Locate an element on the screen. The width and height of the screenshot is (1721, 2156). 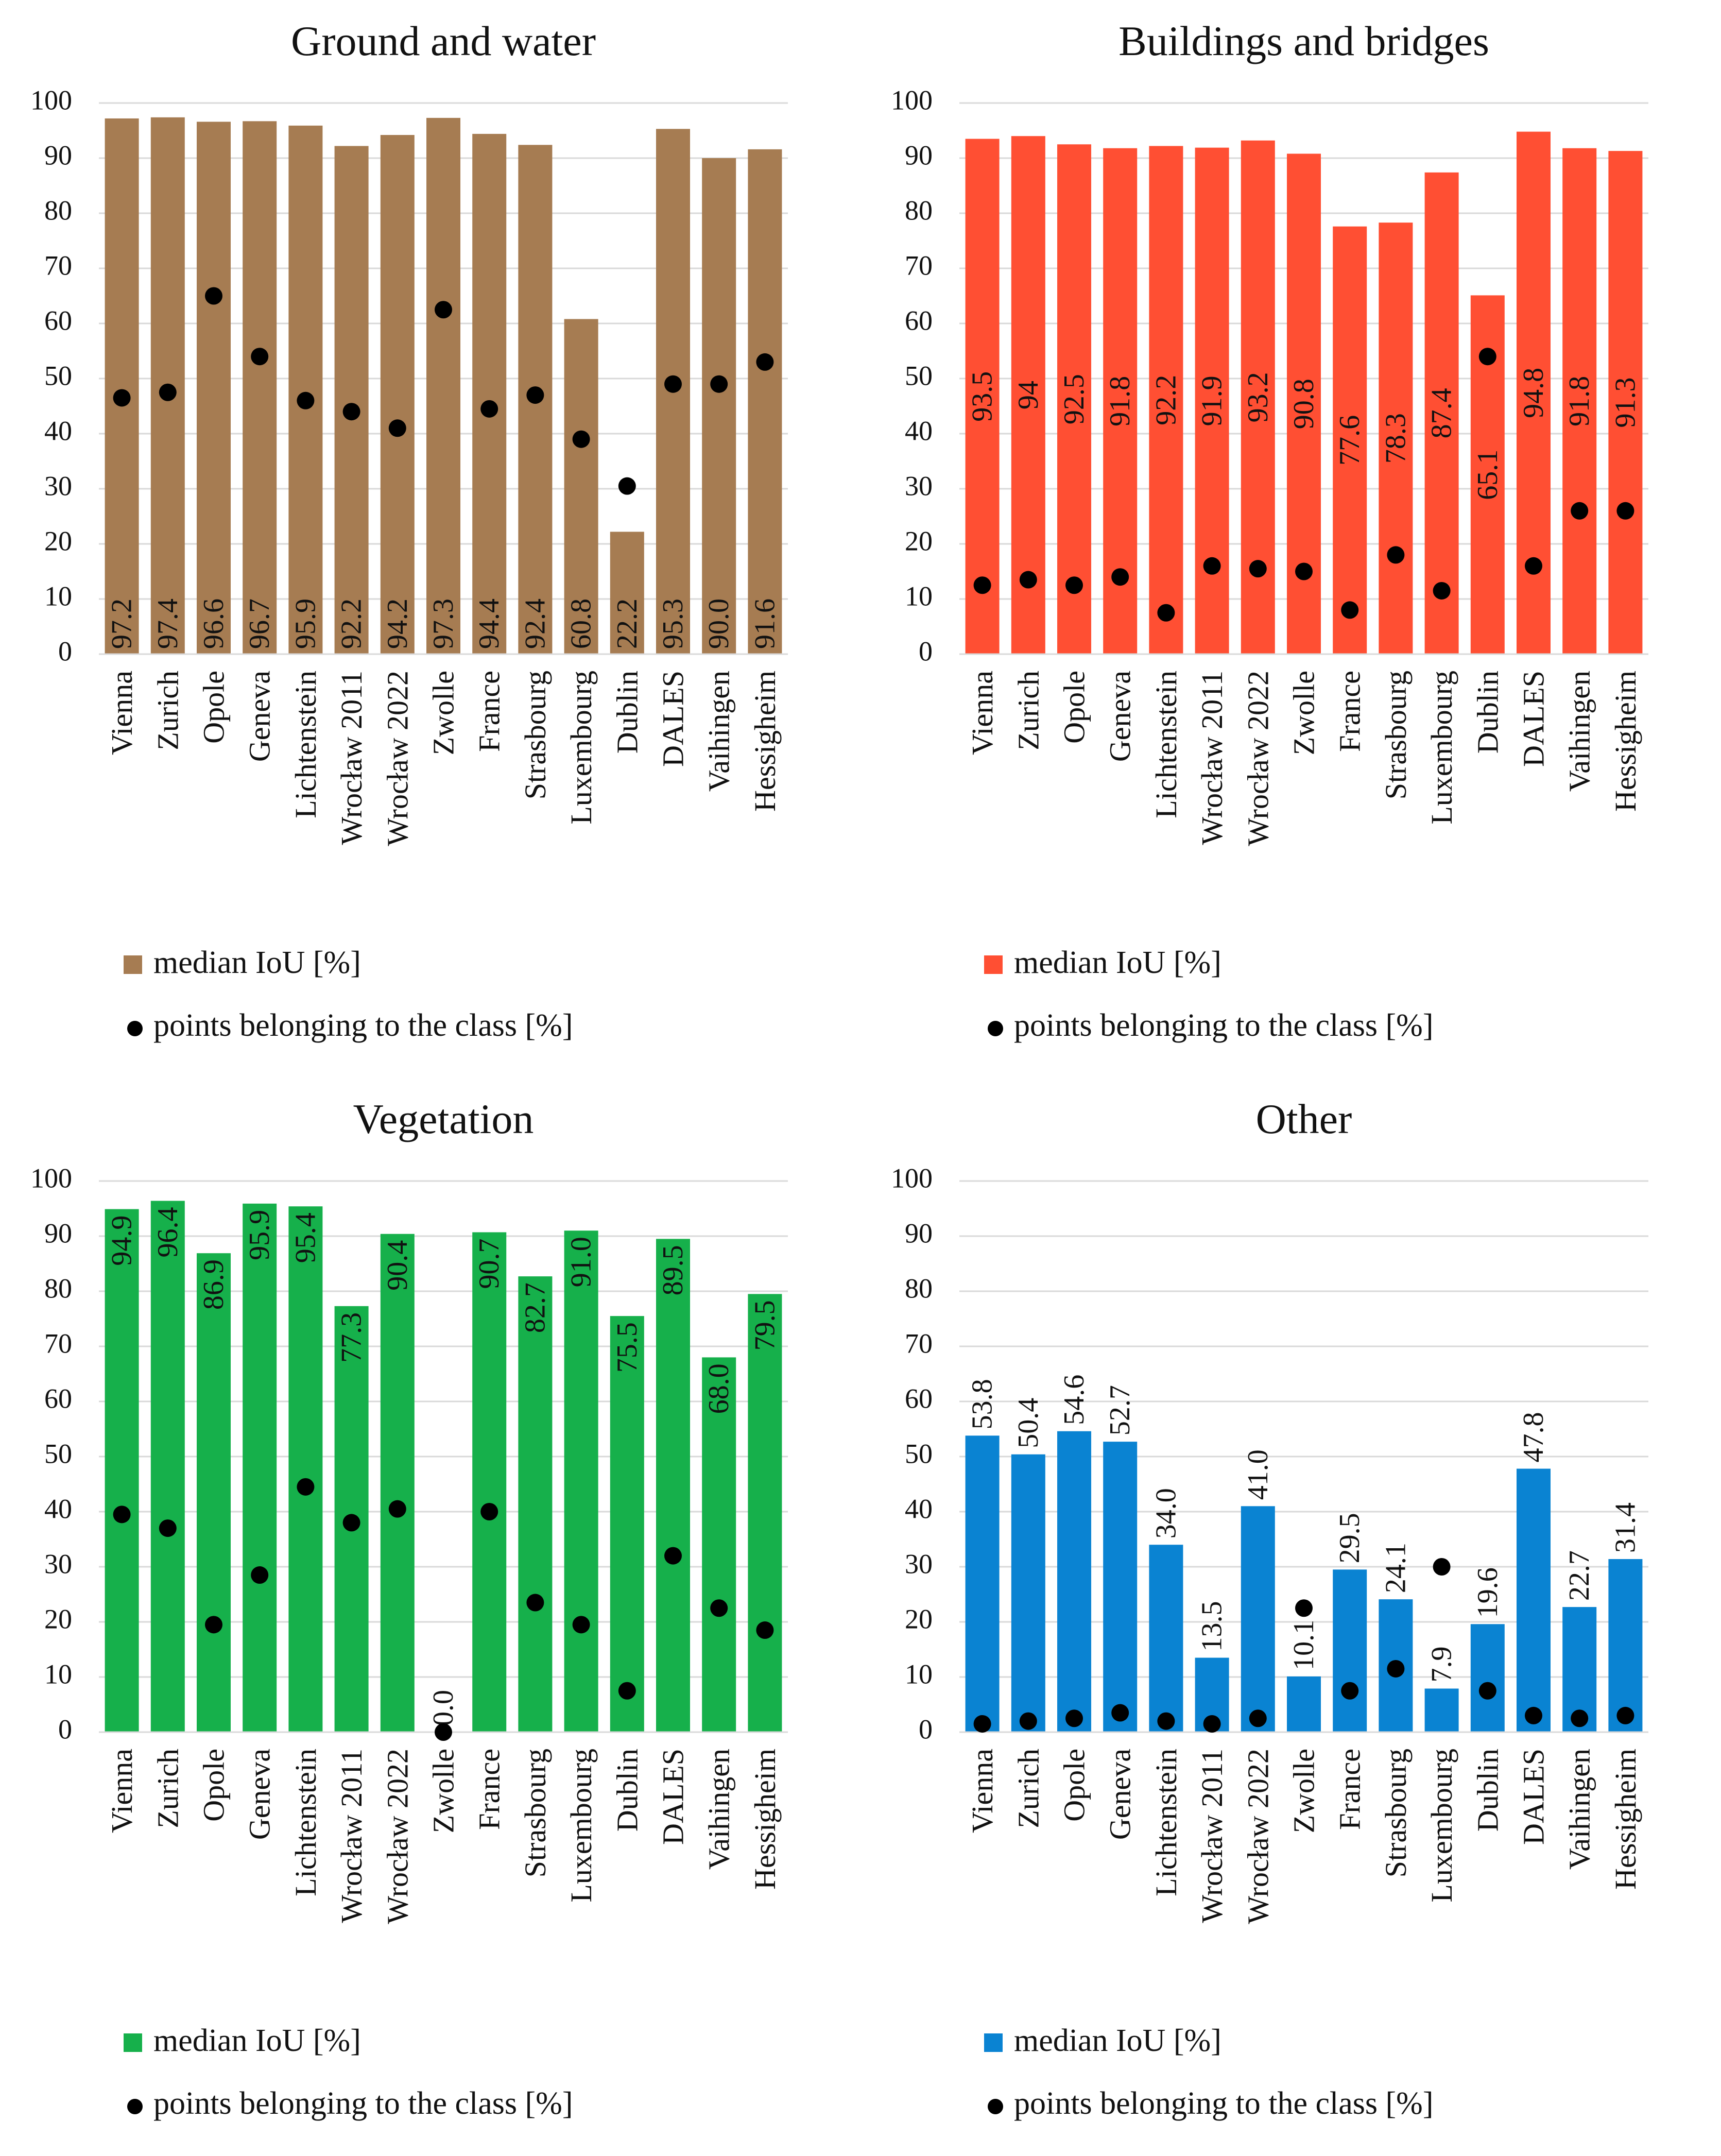
other-bar-label-strasbourg: 24.1 is located at coordinates (1396, 1568).